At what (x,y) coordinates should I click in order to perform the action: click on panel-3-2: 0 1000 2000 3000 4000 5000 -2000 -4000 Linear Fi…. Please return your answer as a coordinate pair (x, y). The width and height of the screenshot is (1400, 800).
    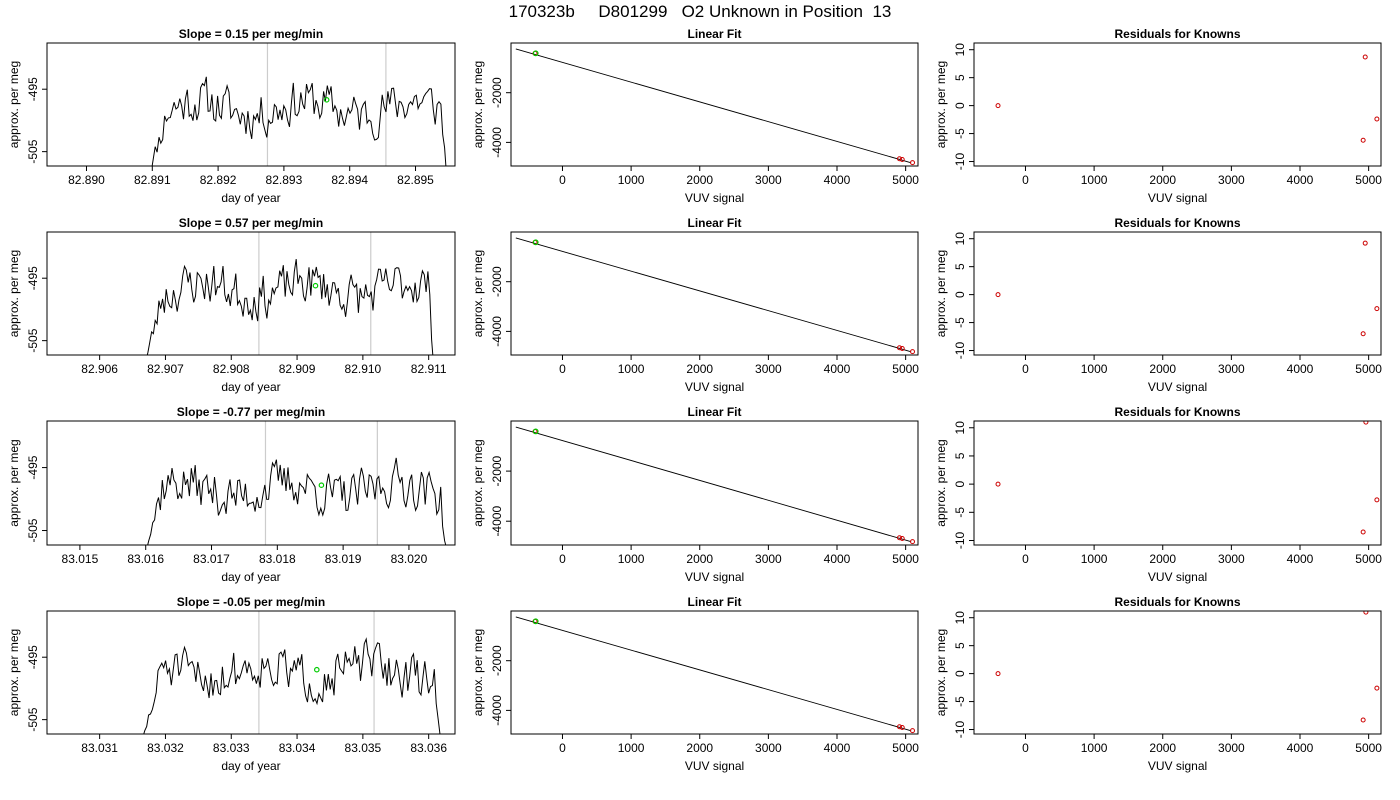
    Looking at the image, I should click on (695, 494).